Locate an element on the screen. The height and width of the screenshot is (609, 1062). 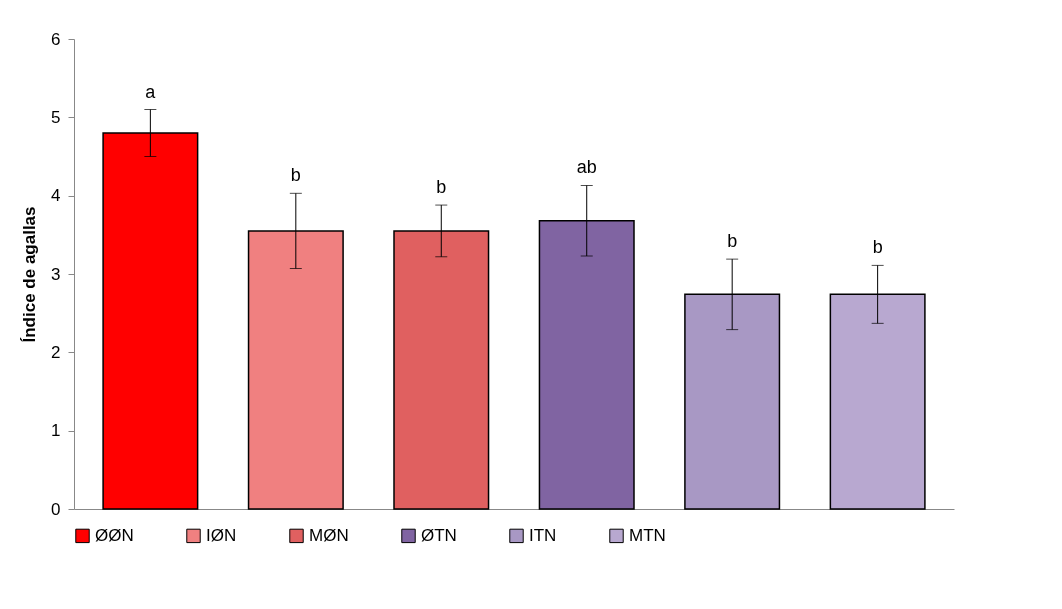
y-tick-label: 5 is located at coordinates (56, 117).